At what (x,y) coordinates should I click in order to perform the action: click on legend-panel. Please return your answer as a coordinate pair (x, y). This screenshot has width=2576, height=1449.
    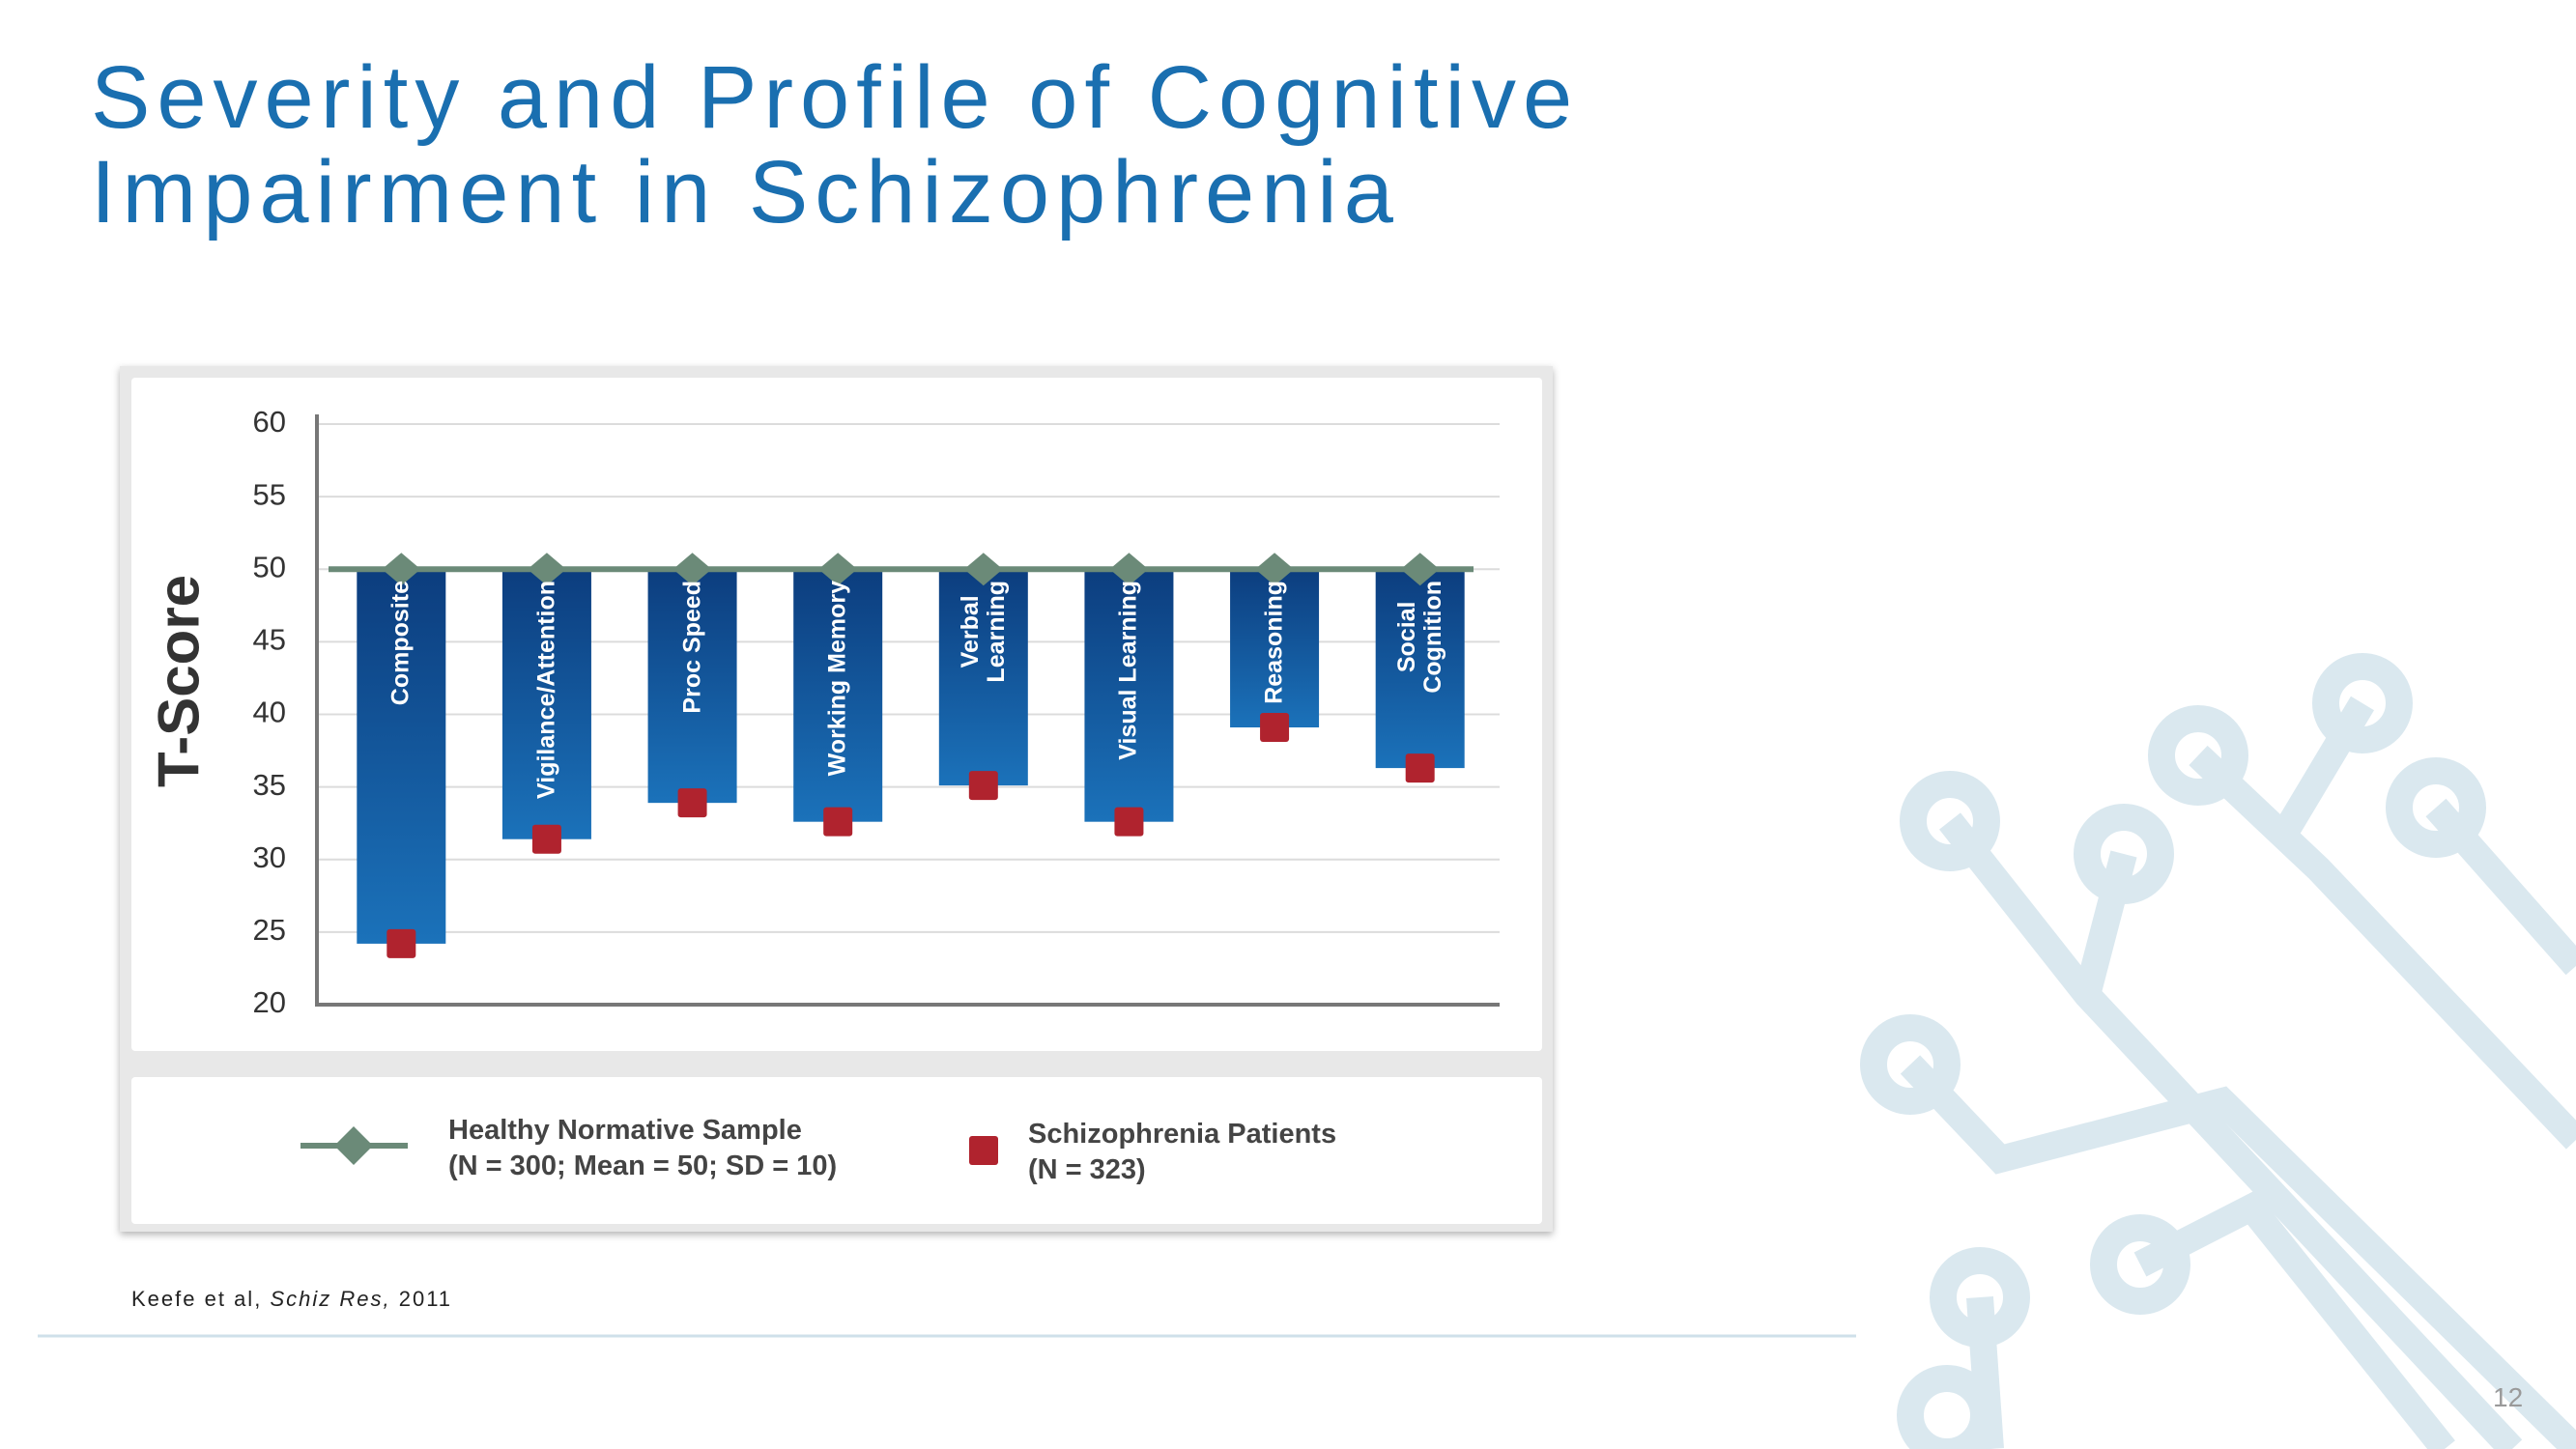
    Looking at the image, I should click on (837, 1150).